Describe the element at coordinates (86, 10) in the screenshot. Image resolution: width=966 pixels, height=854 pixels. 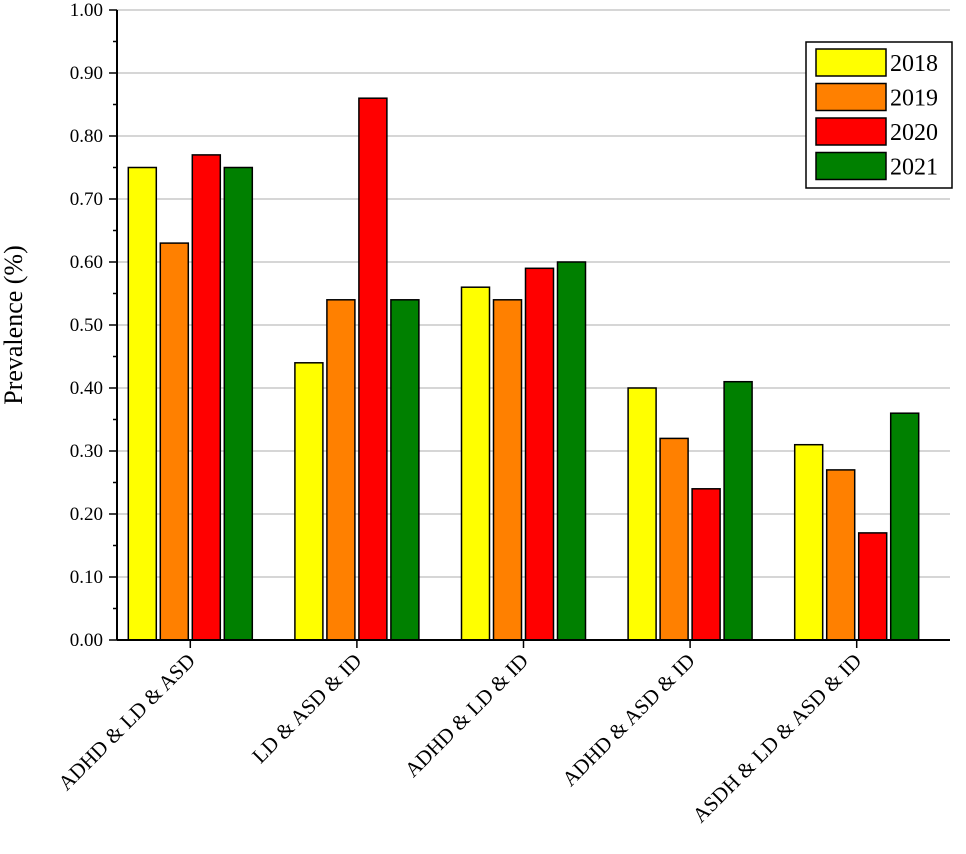
I see `y-tick-label: 1.00` at that location.